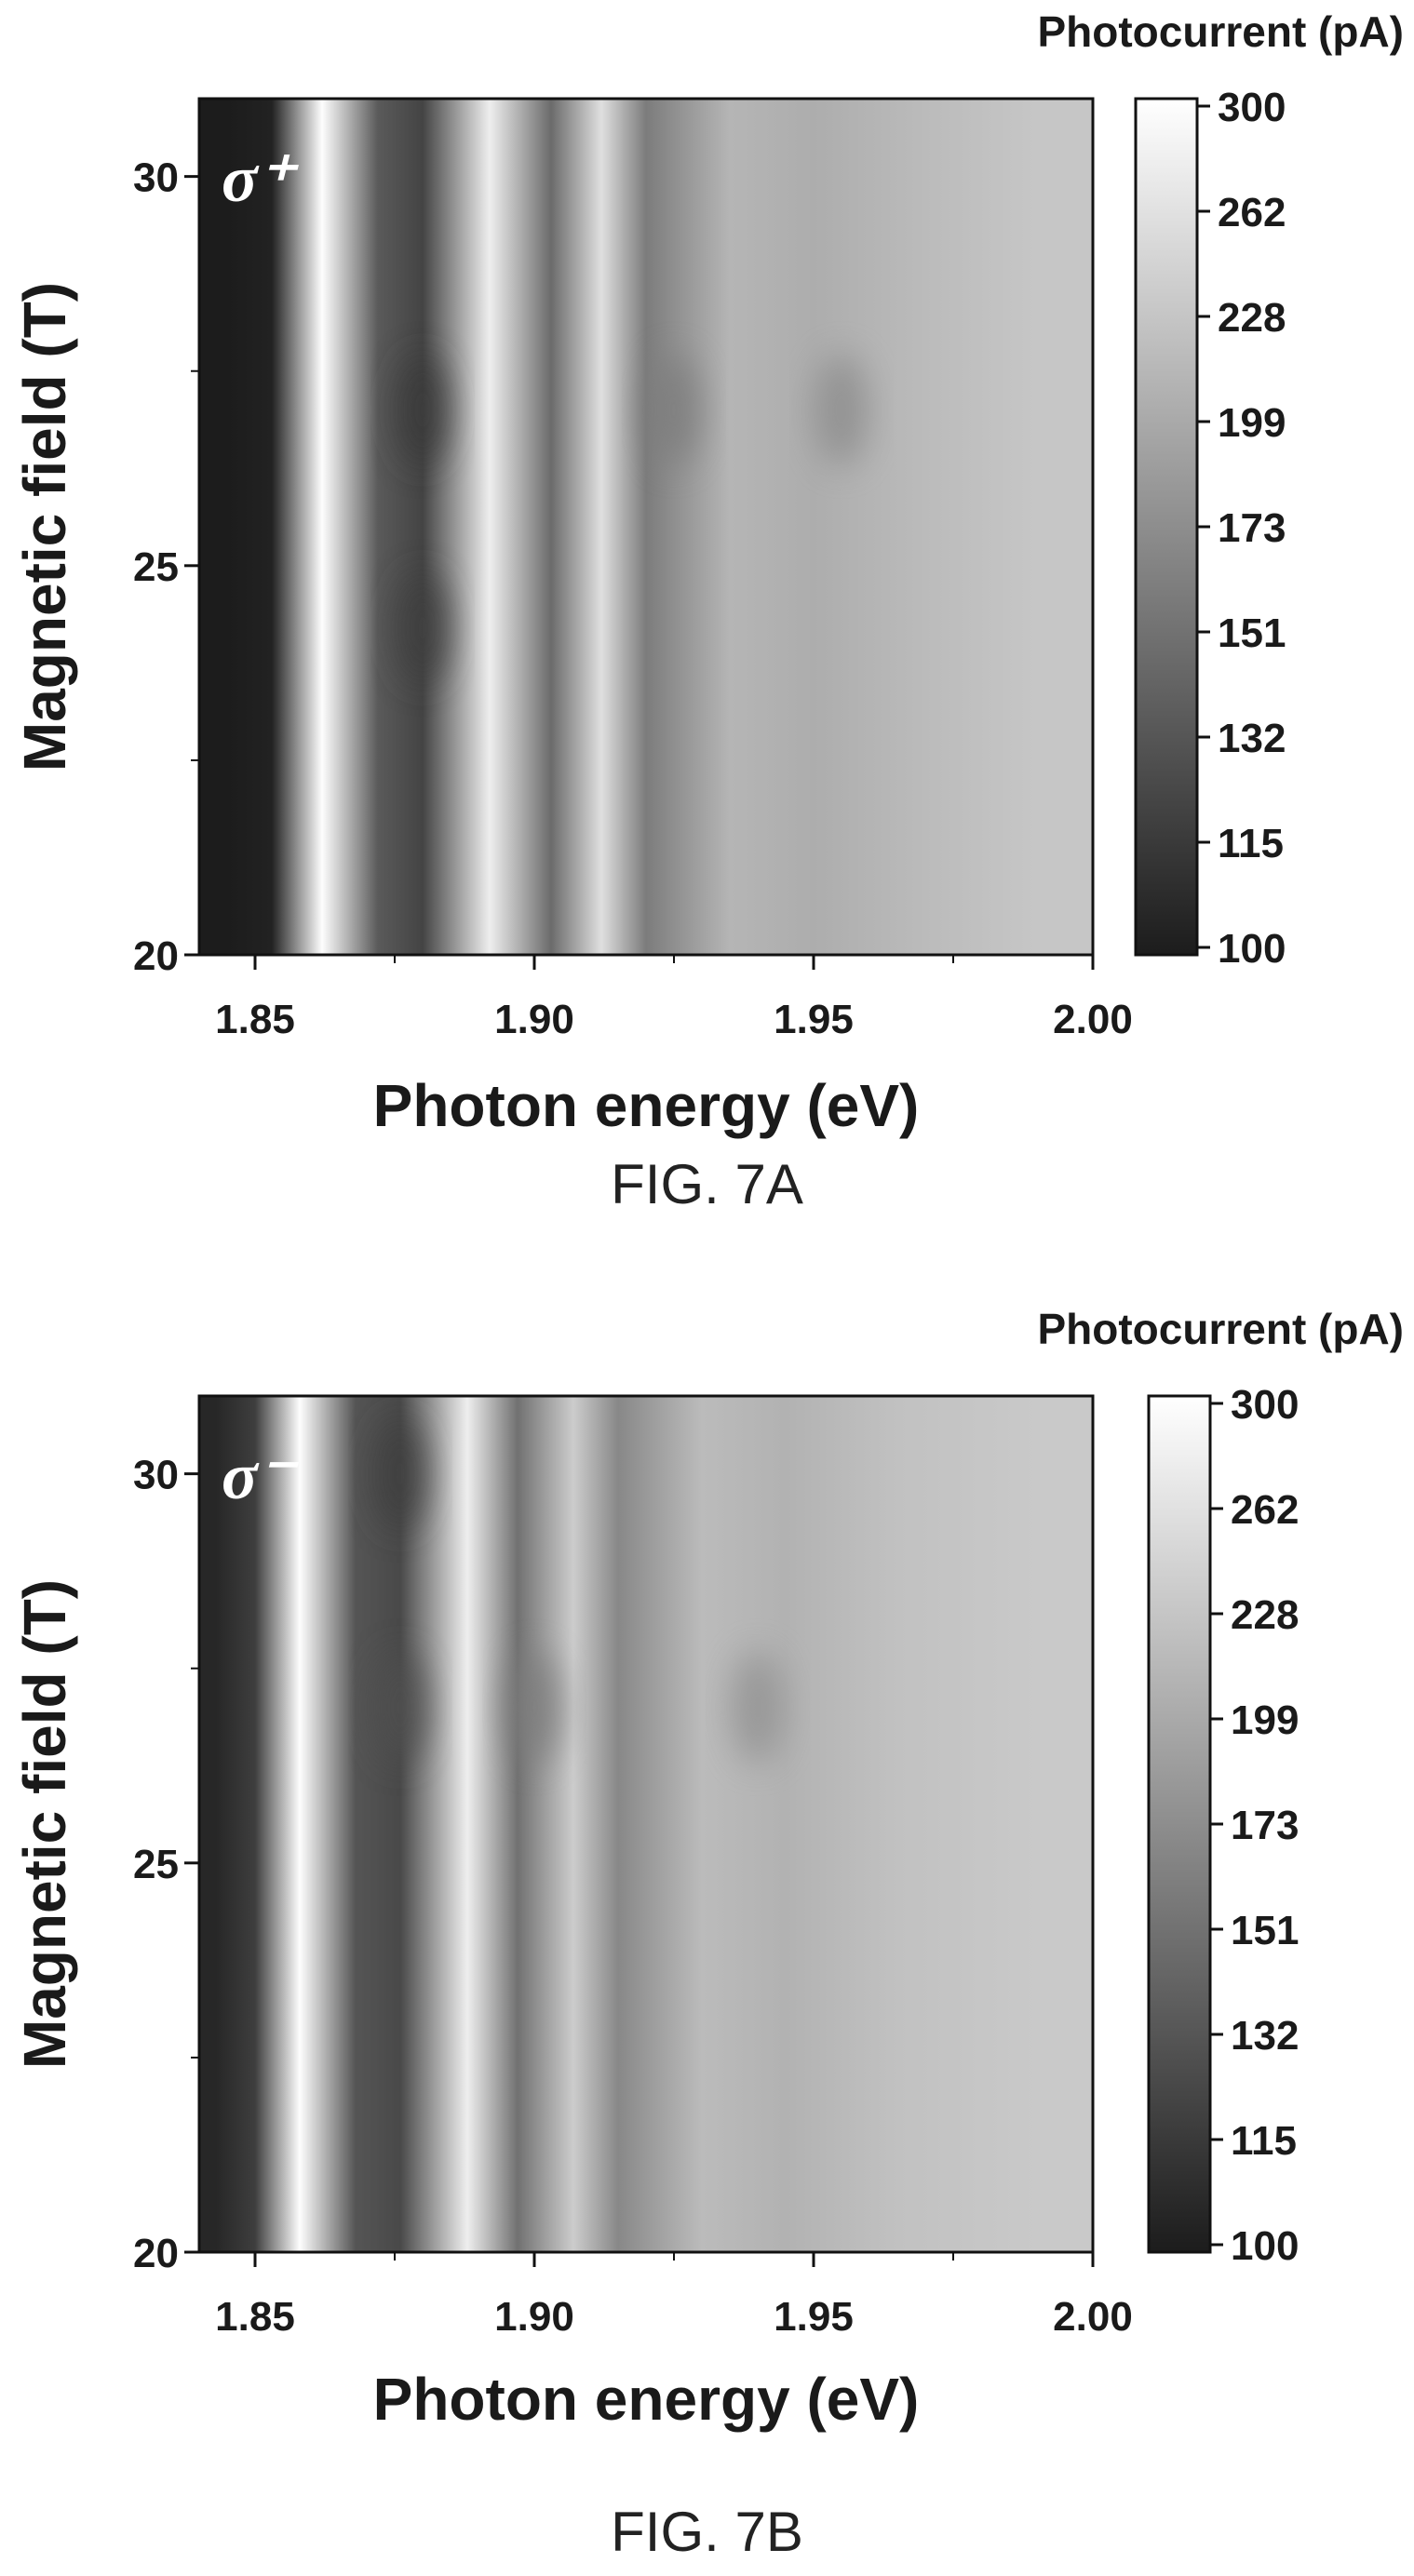 The image size is (1414, 2576). I want to click on polarization-annotation: σ⁻, so click(261, 1476).